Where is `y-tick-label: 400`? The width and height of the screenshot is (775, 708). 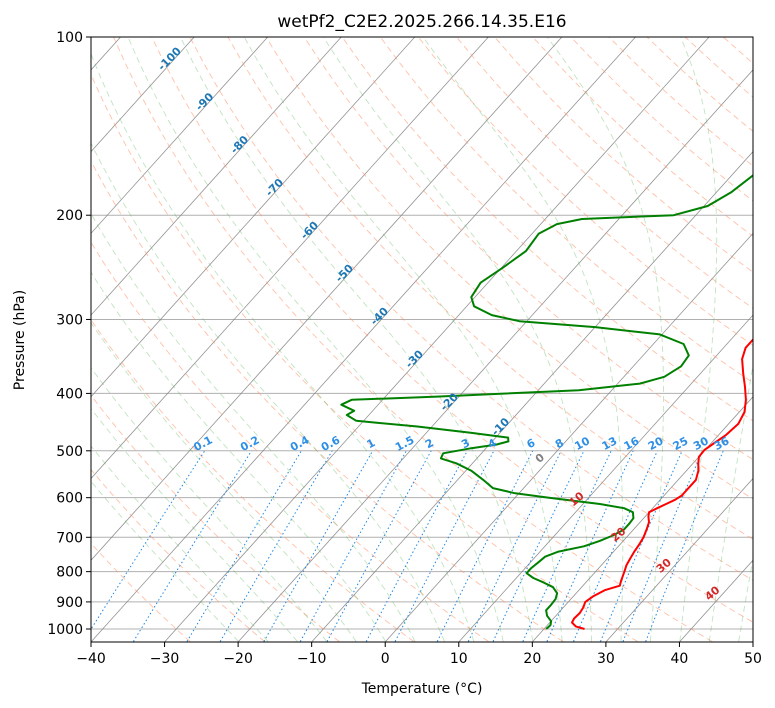
y-tick-label: 400 is located at coordinates (69, 394).